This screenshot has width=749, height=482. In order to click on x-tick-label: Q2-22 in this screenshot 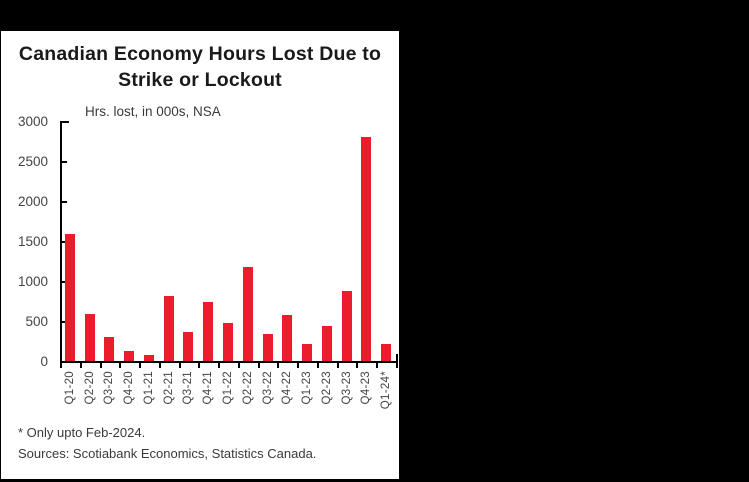, I will do `click(247, 388)`.